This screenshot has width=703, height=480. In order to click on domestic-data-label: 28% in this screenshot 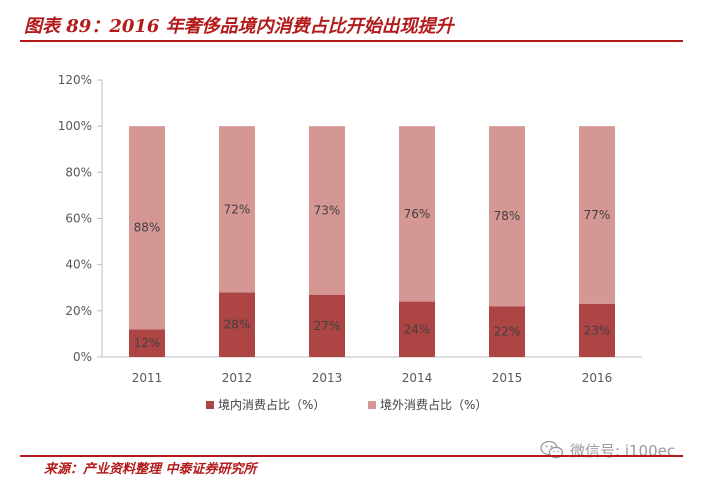, I will do `click(237, 325)`.